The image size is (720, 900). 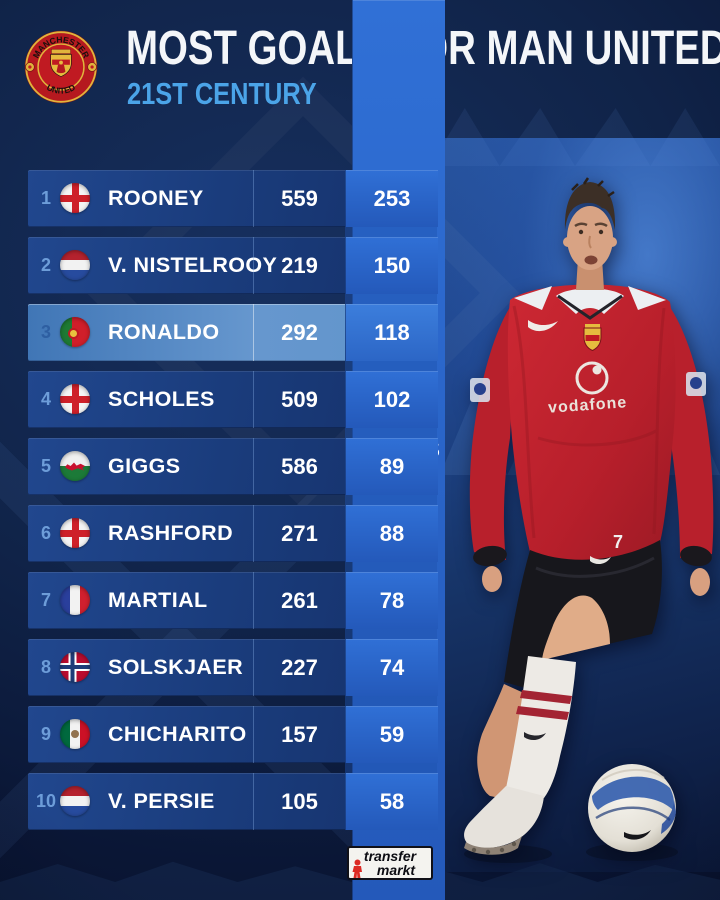 What do you see at coordinates (299, 265) in the screenshot?
I see `games-value: 219` at bounding box center [299, 265].